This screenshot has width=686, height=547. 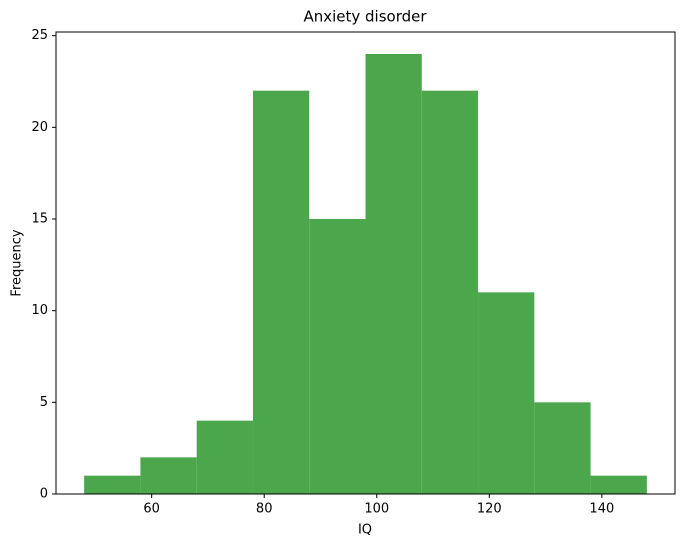 What do you see at coordinates (39, 310) in the screenshot?
I see `y-tick-label: 10` at bounding box center [39, 310].